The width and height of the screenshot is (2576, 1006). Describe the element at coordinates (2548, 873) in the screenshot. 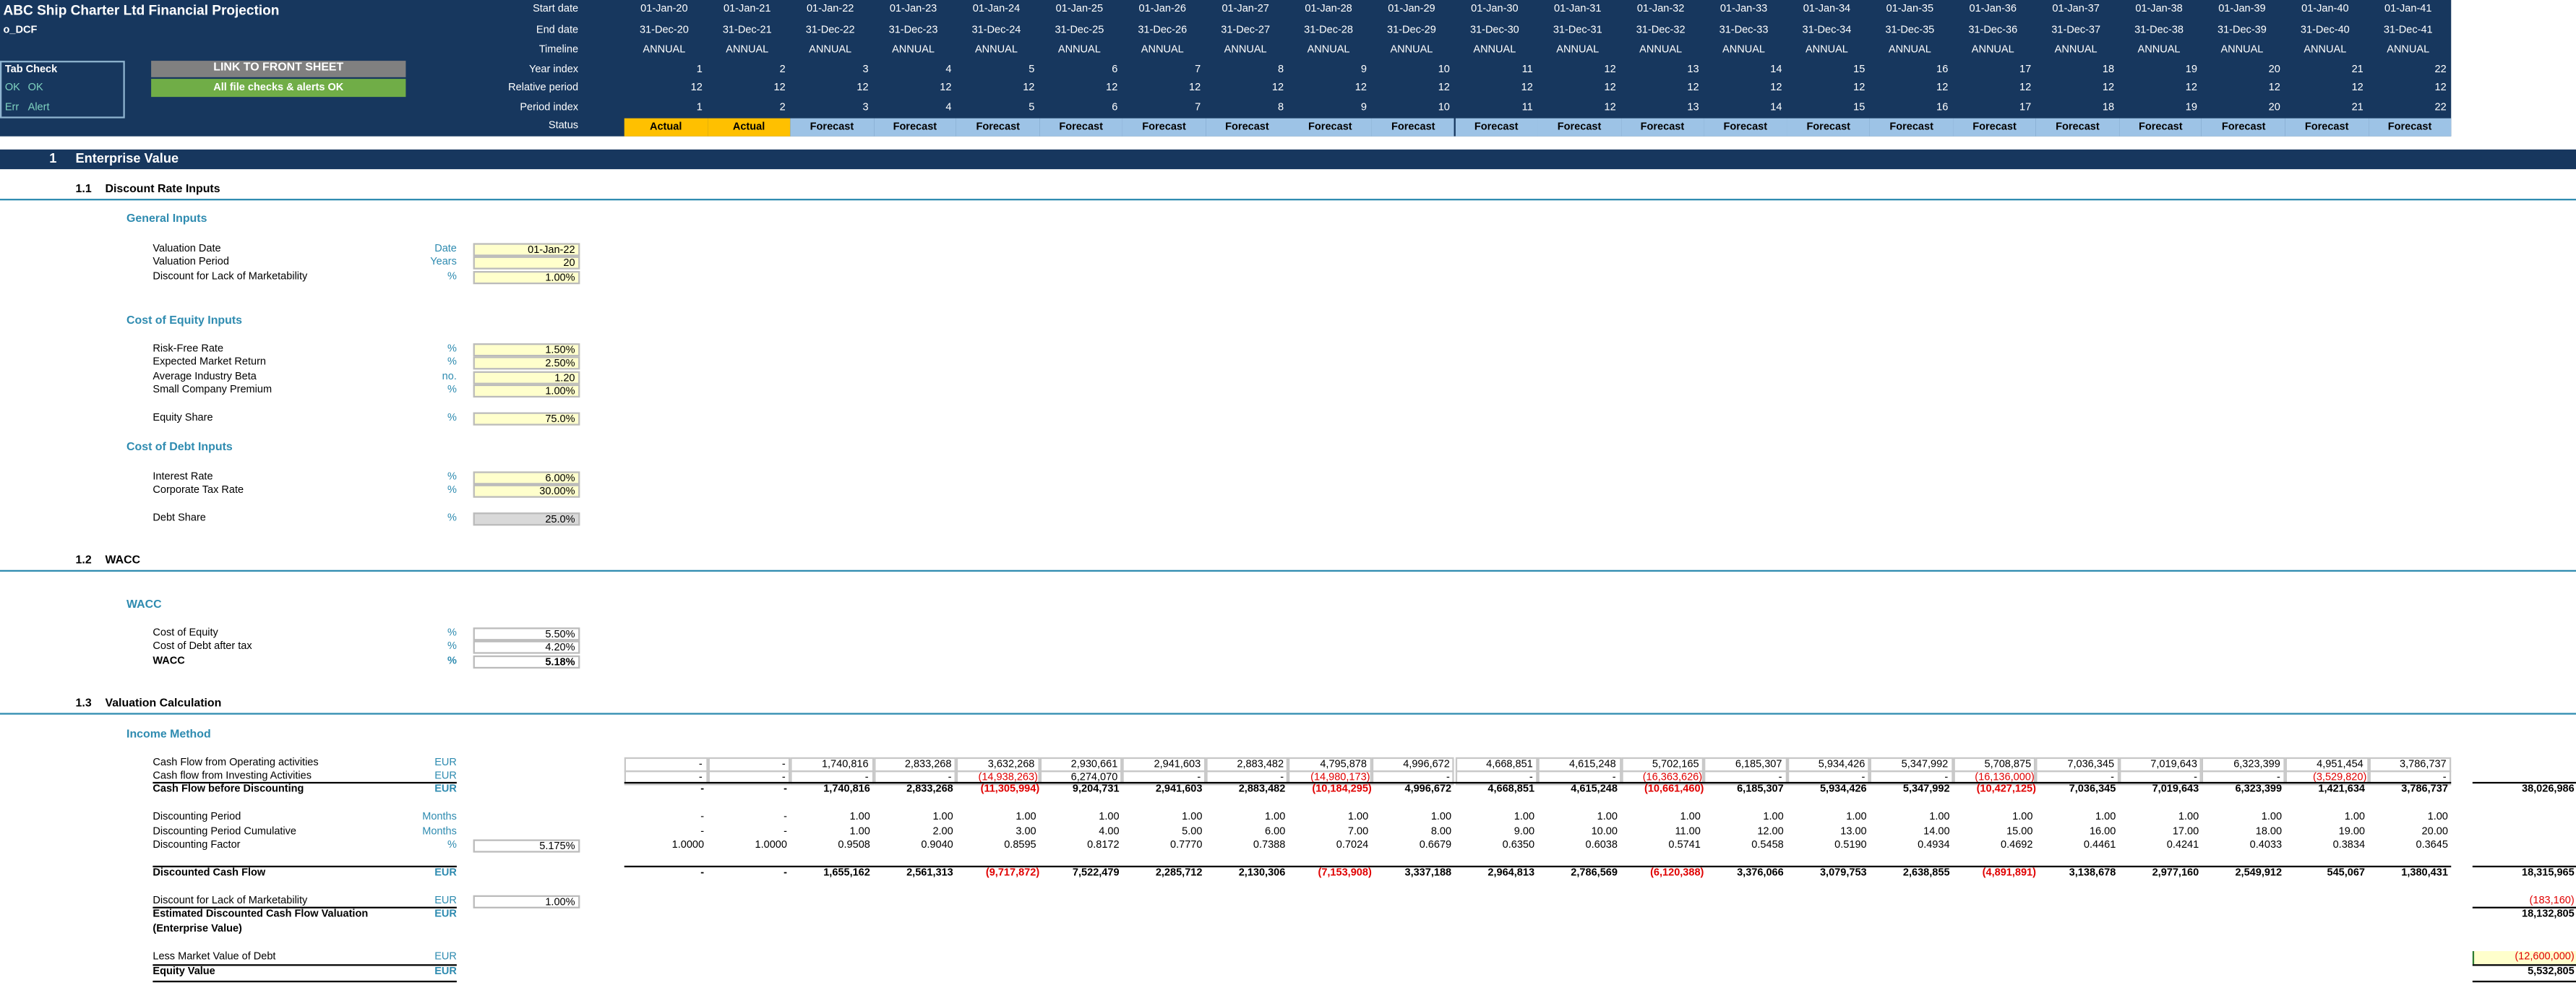

I see `total-cell: 18,315,965` at that location.